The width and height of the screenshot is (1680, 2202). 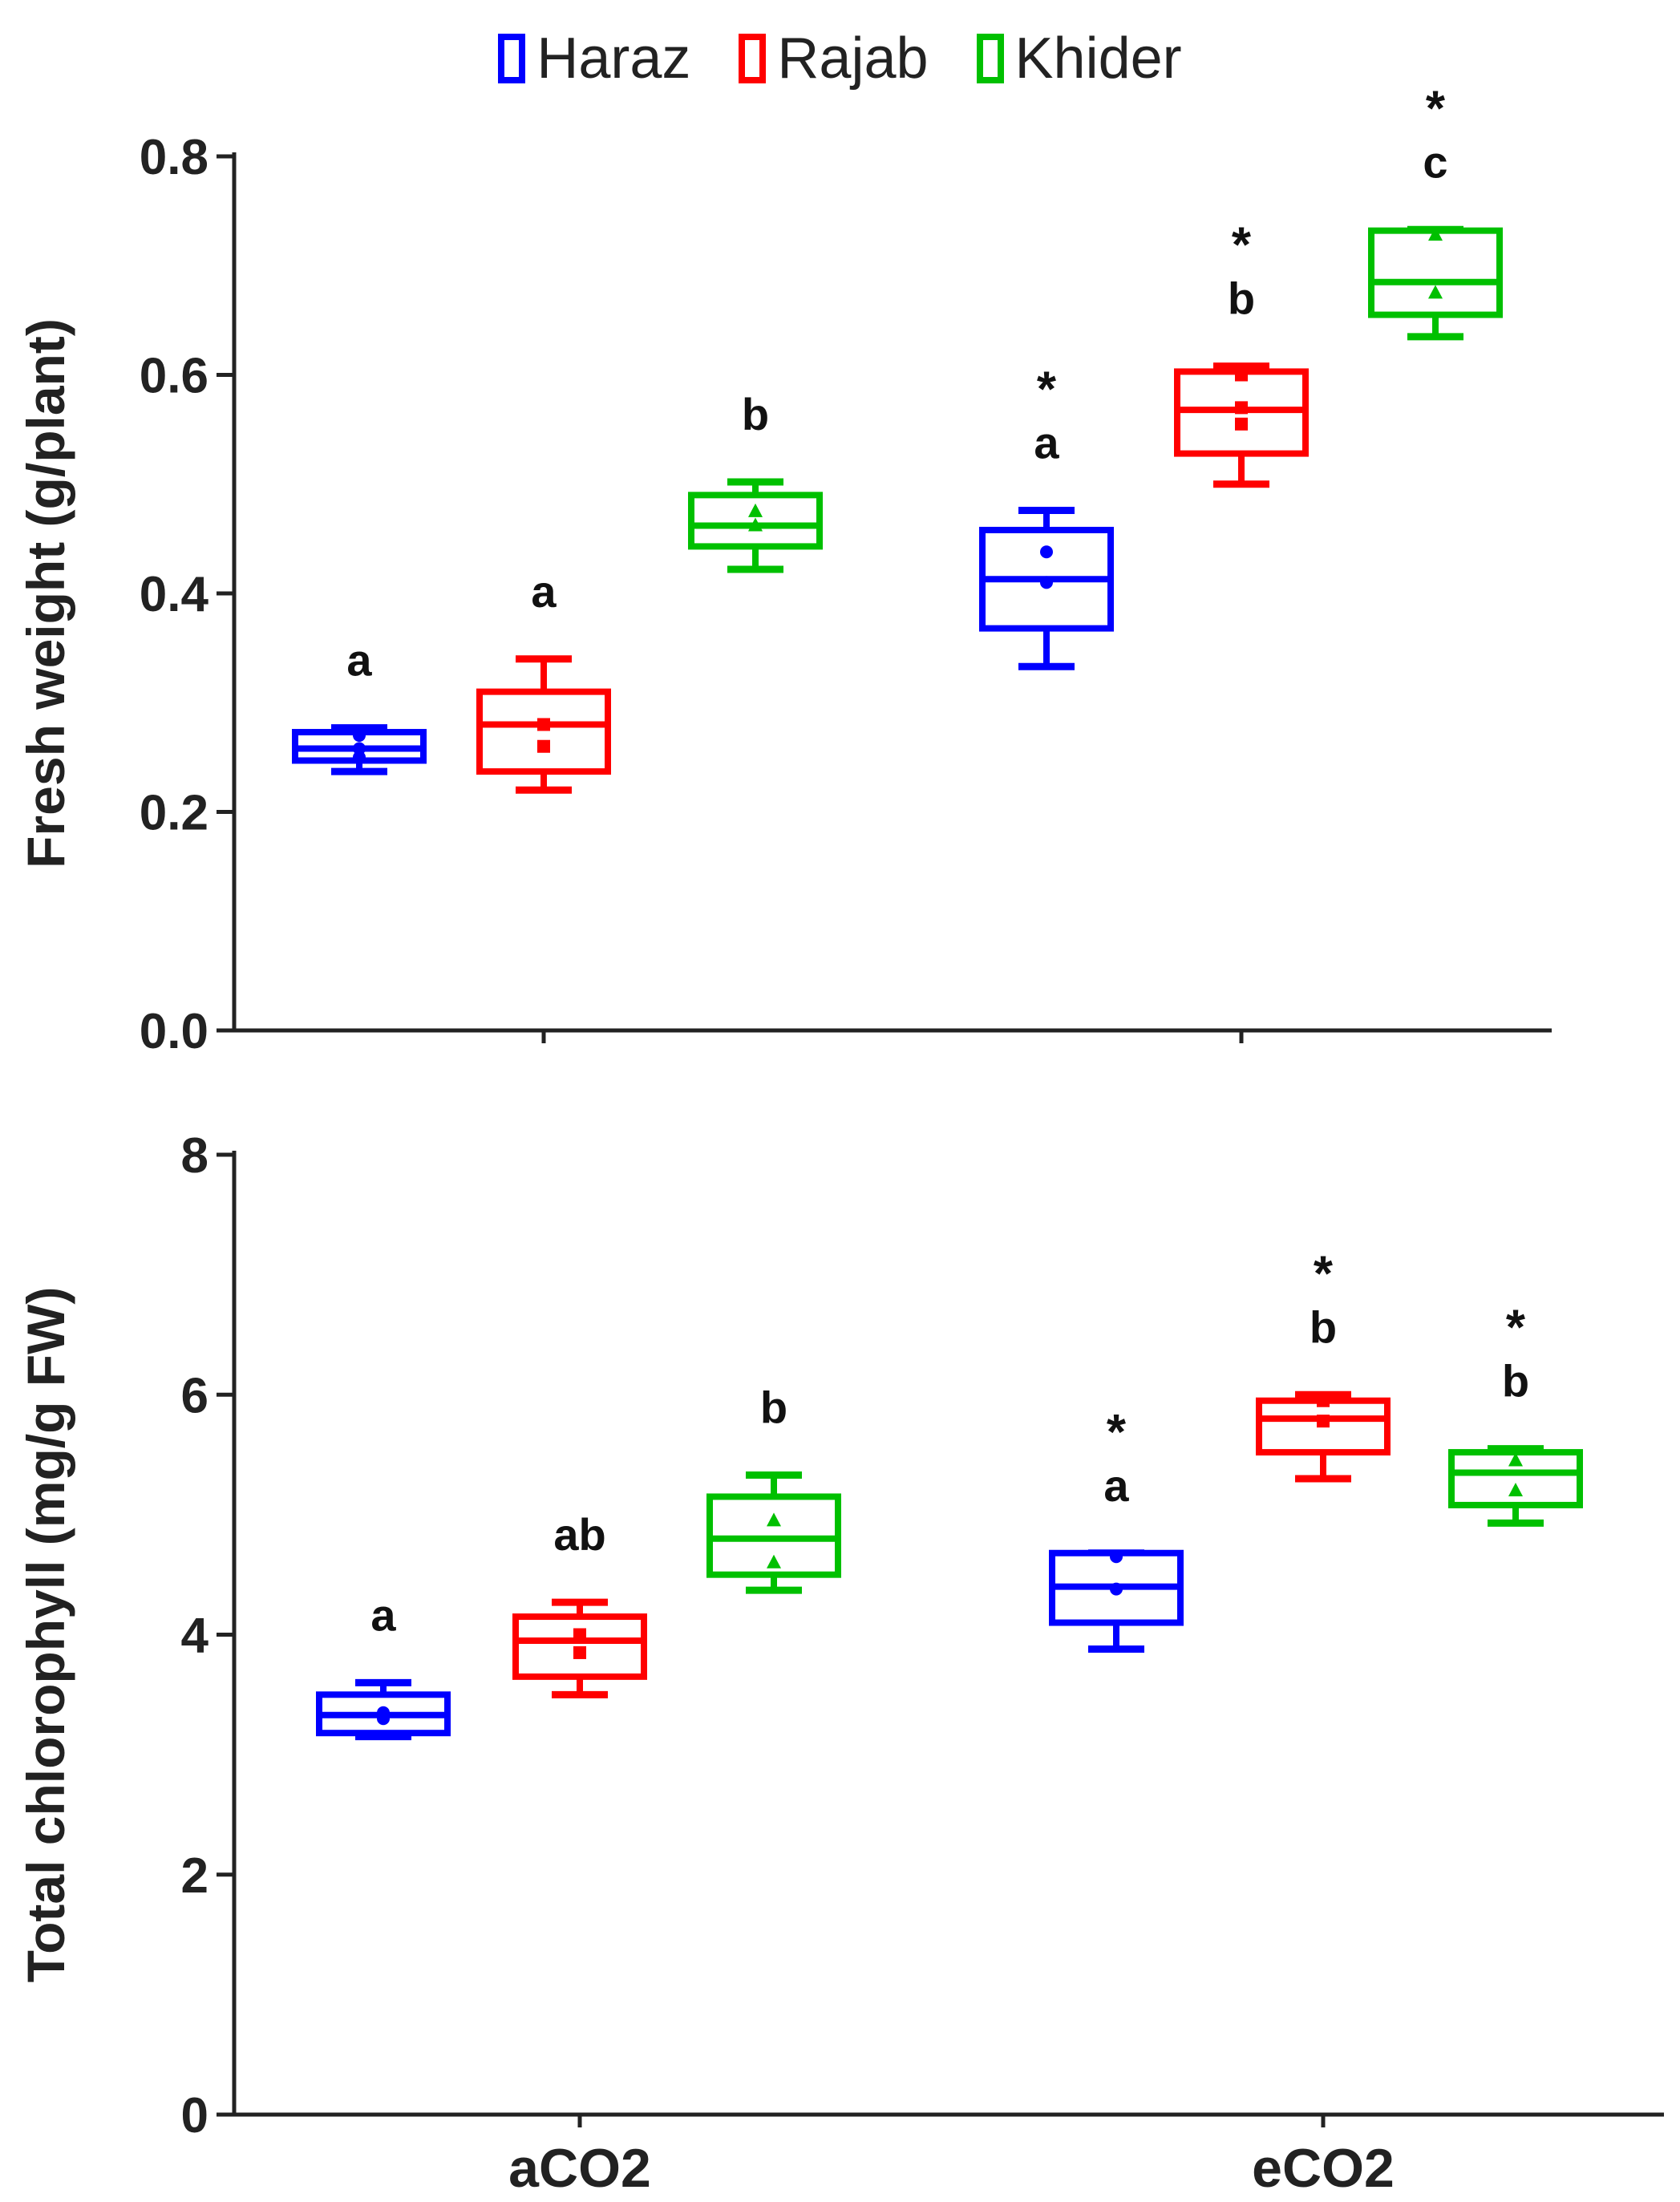 What do you see at coordinates (45, 1635) in the screenshot?
I see `y-axis-label: Total chlorophyll (mg/g FW)` at bounding box center [45, 1635].